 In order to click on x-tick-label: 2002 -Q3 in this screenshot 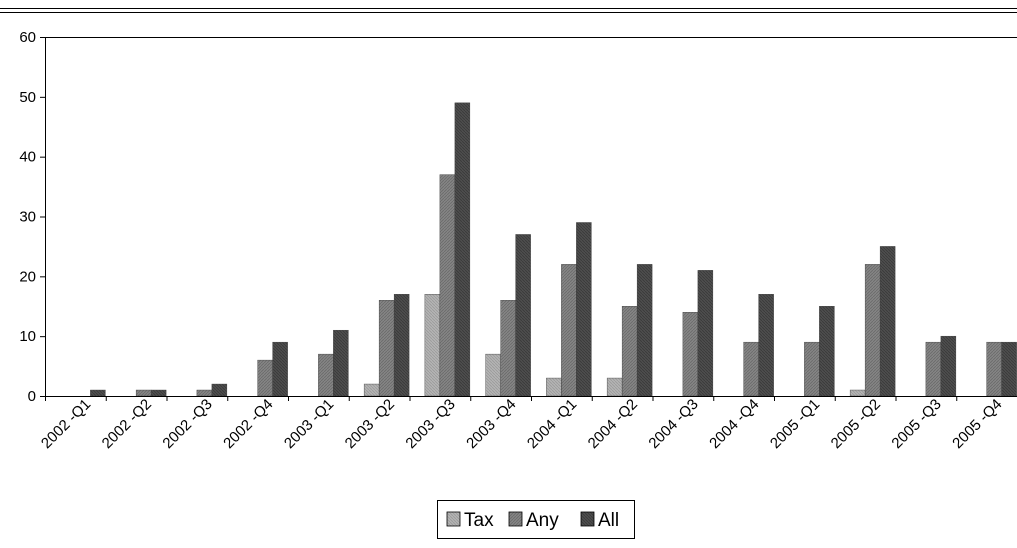, I will do `click(187, 424)`.